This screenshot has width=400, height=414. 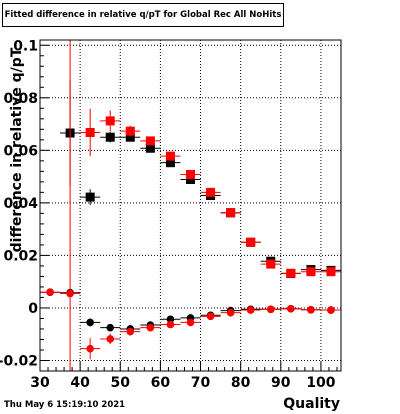 I want to click on timestamp: Thu May 6 15:19:10 2021, so click(x=64, y=405).